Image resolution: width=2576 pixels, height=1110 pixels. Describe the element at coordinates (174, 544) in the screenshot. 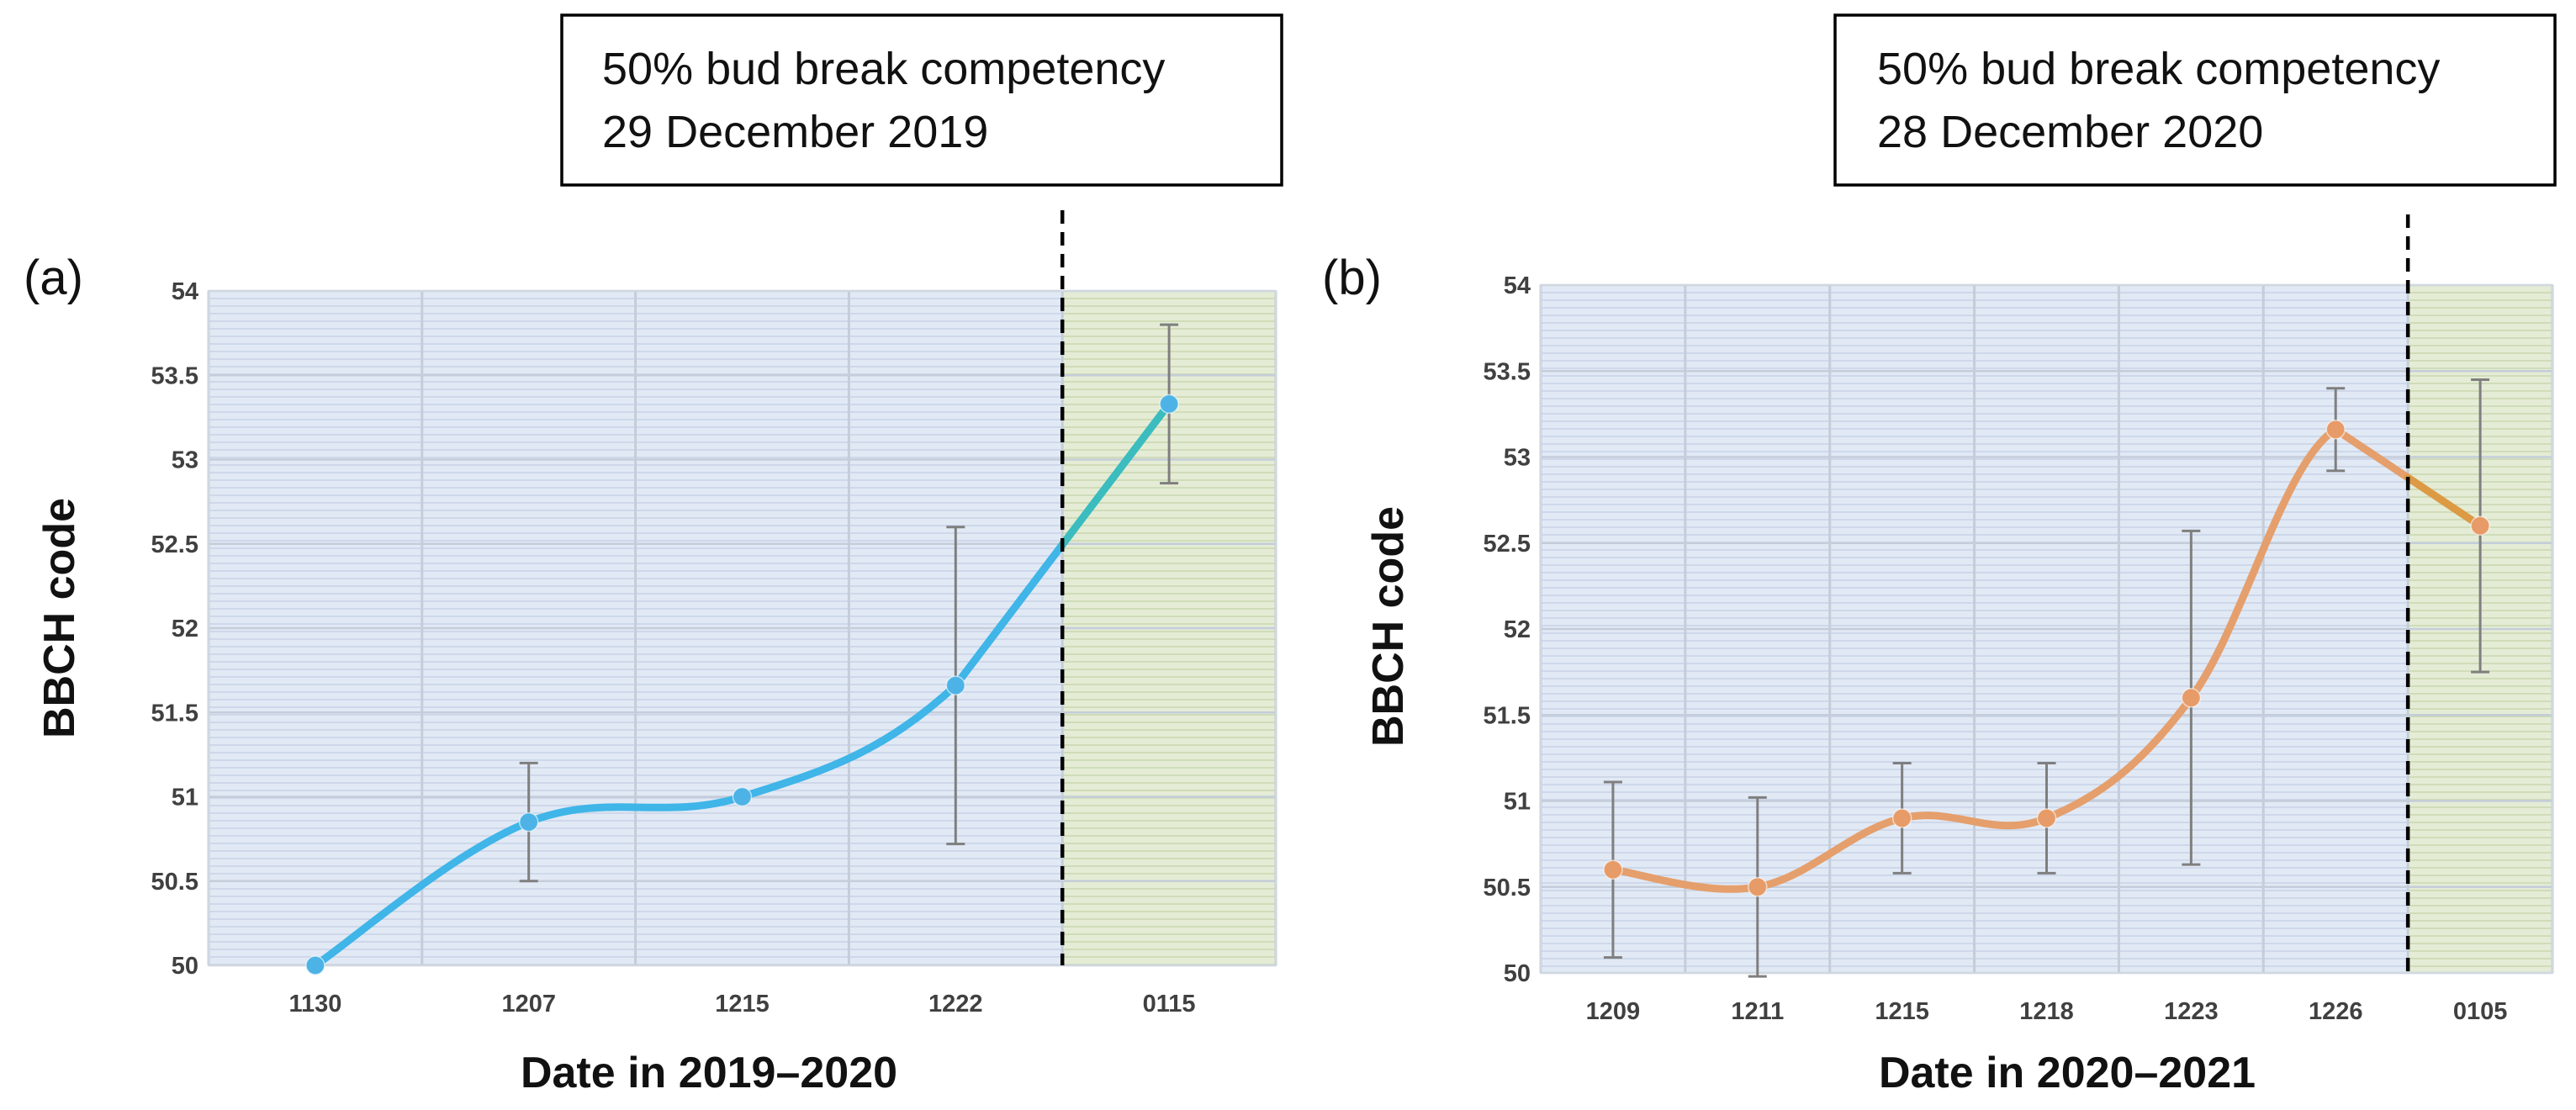

I see `panel-a-y-tick-label: 52.5` at that location.